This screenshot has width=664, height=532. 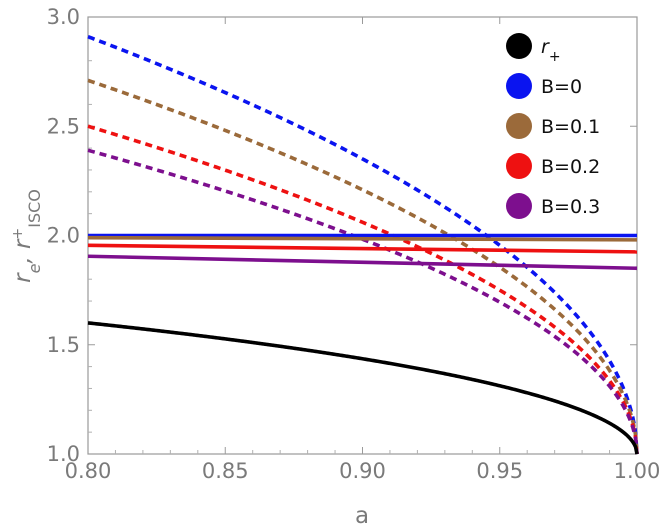 What do you see at coordinates (18, 234) in the screenshot?
I see `y-label-sup: +` at bounding box center [18, 234].